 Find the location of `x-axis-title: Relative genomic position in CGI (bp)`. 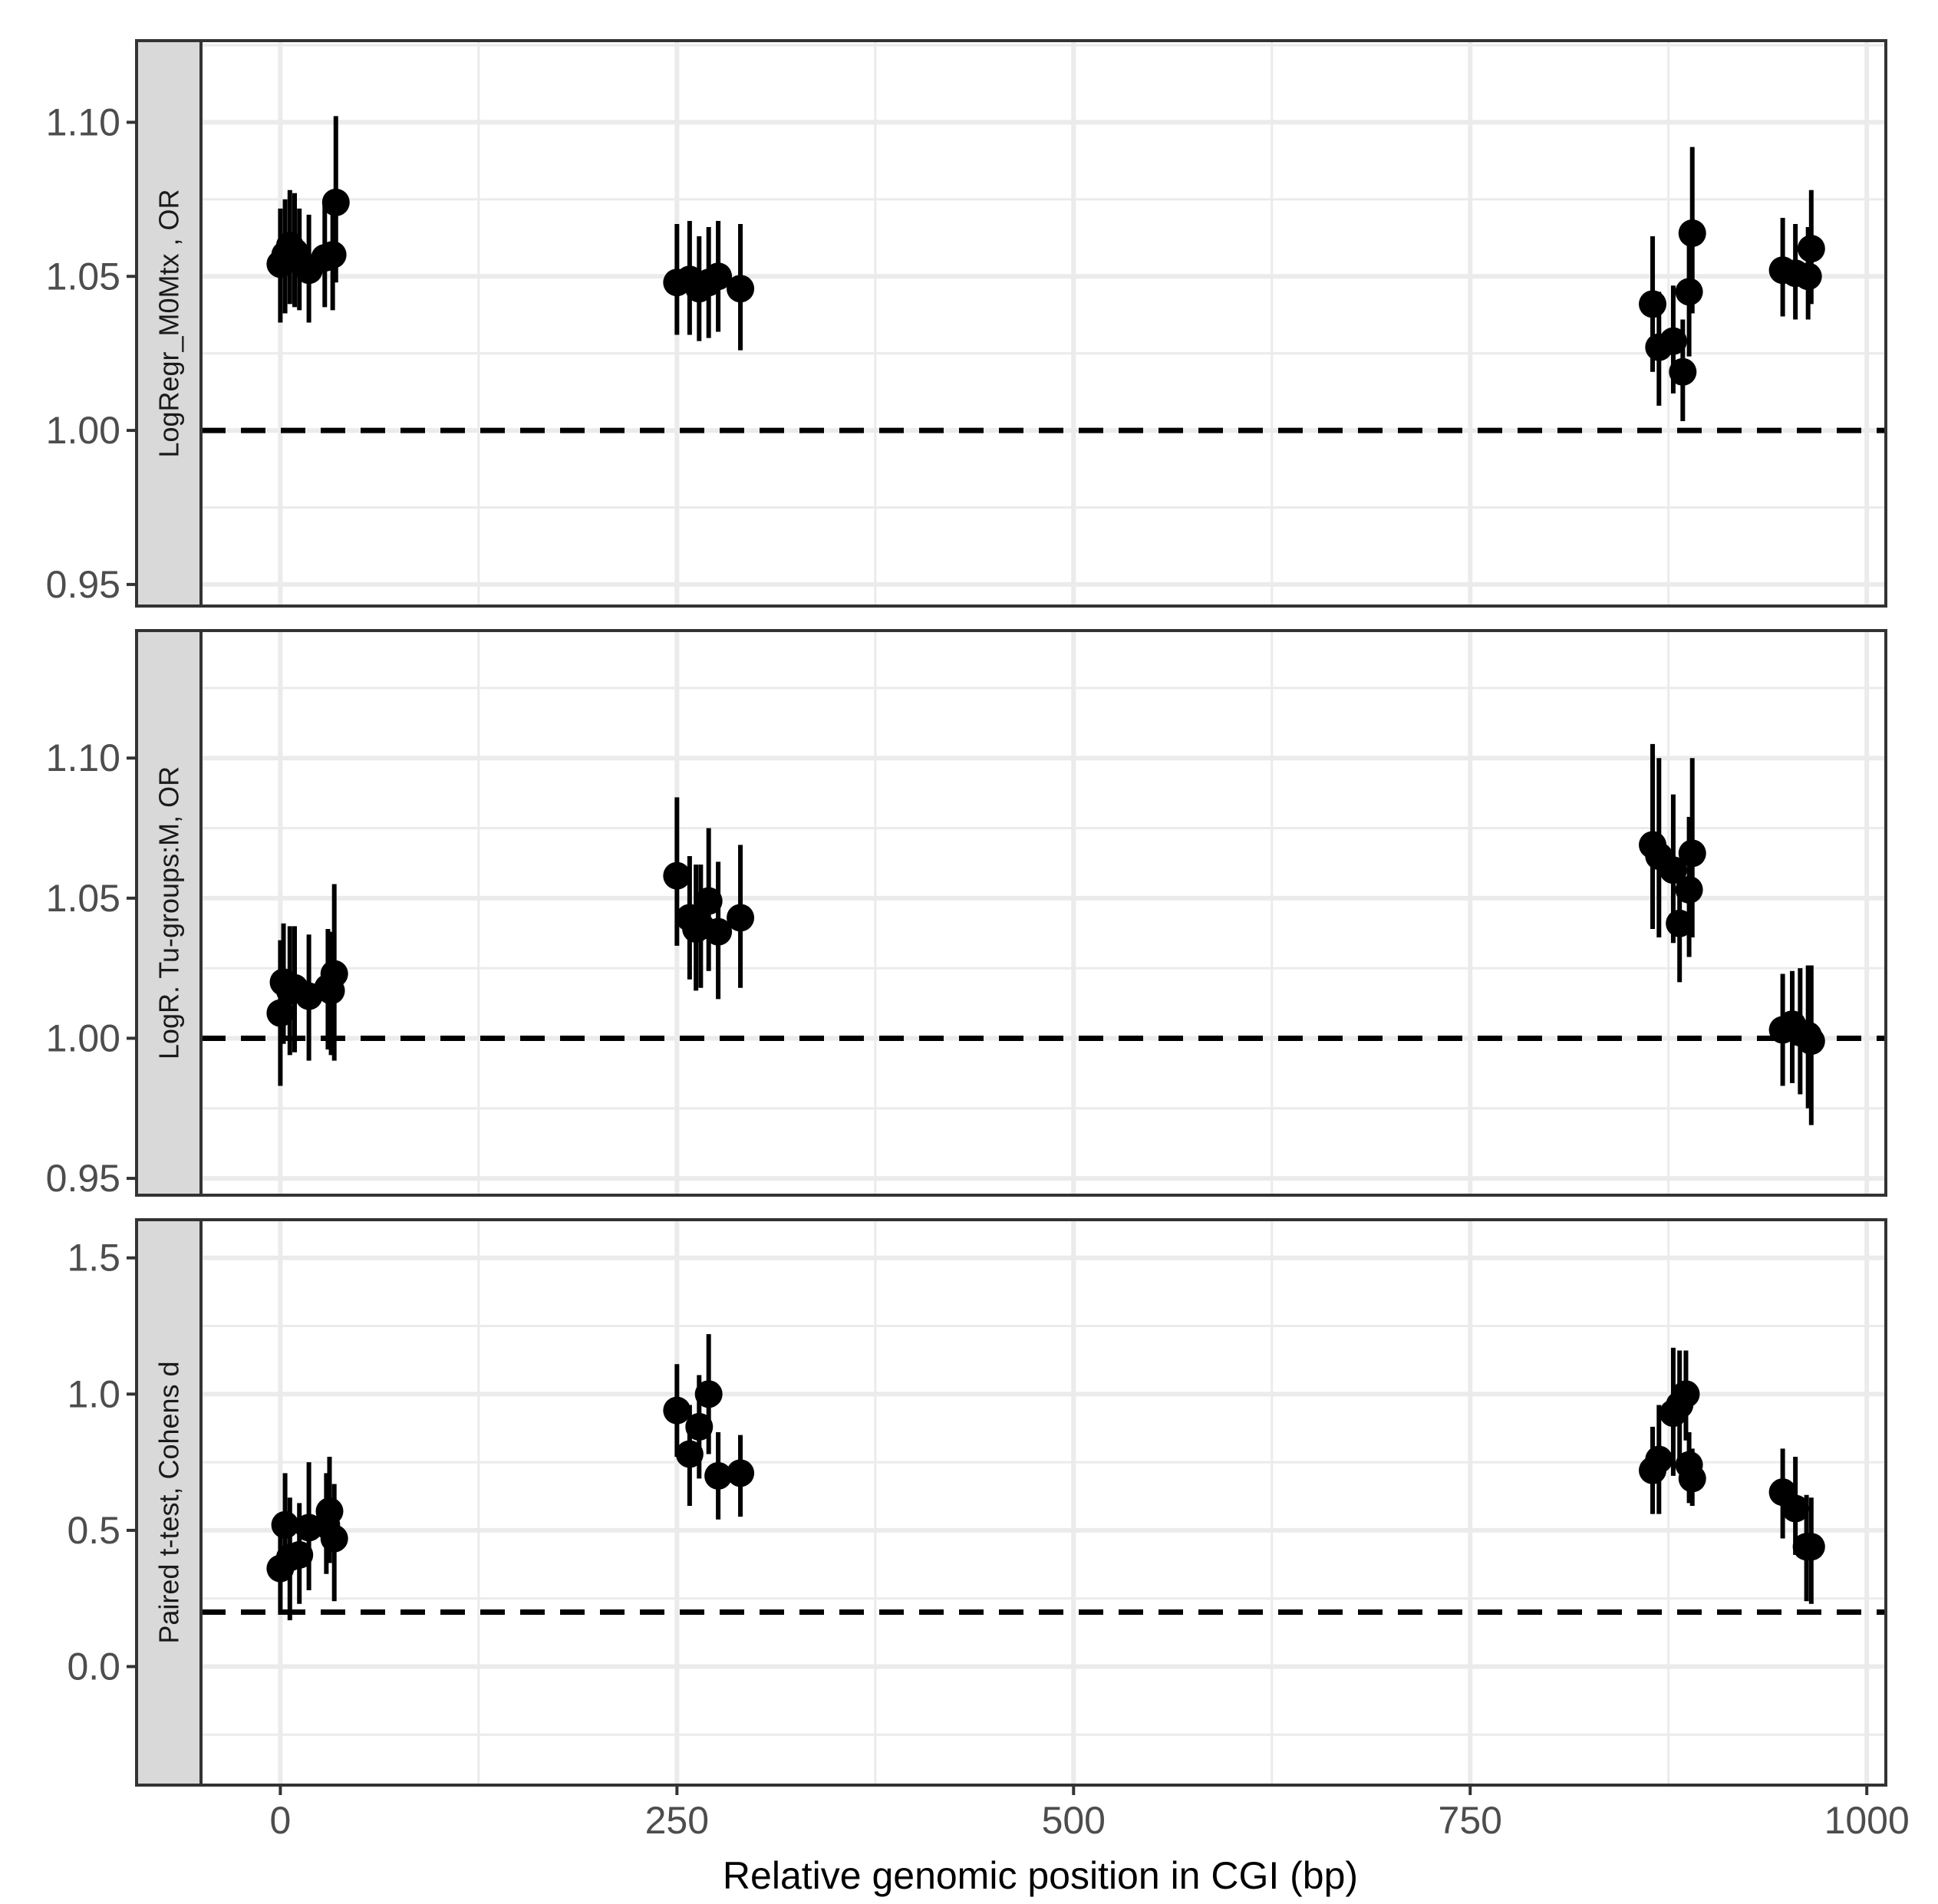

x-axis-title: Relative genomic position in CGI (bp) is located at coordinates (1040, 1875).